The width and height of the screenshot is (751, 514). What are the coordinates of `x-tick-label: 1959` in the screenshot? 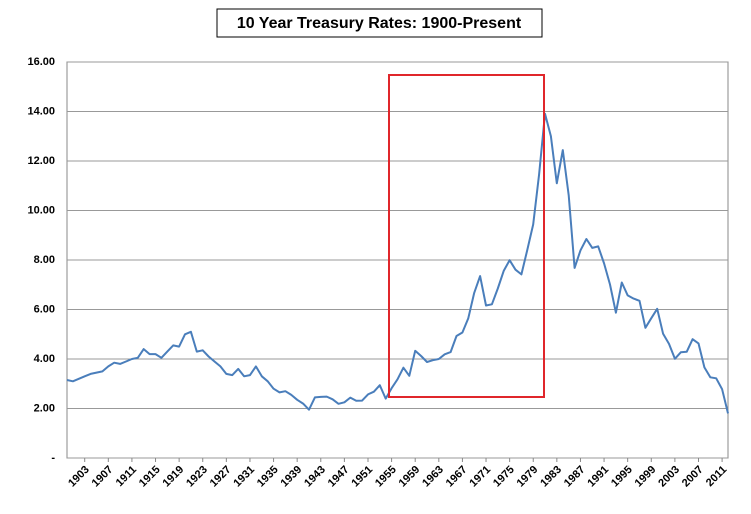 It's located at (410, 477).